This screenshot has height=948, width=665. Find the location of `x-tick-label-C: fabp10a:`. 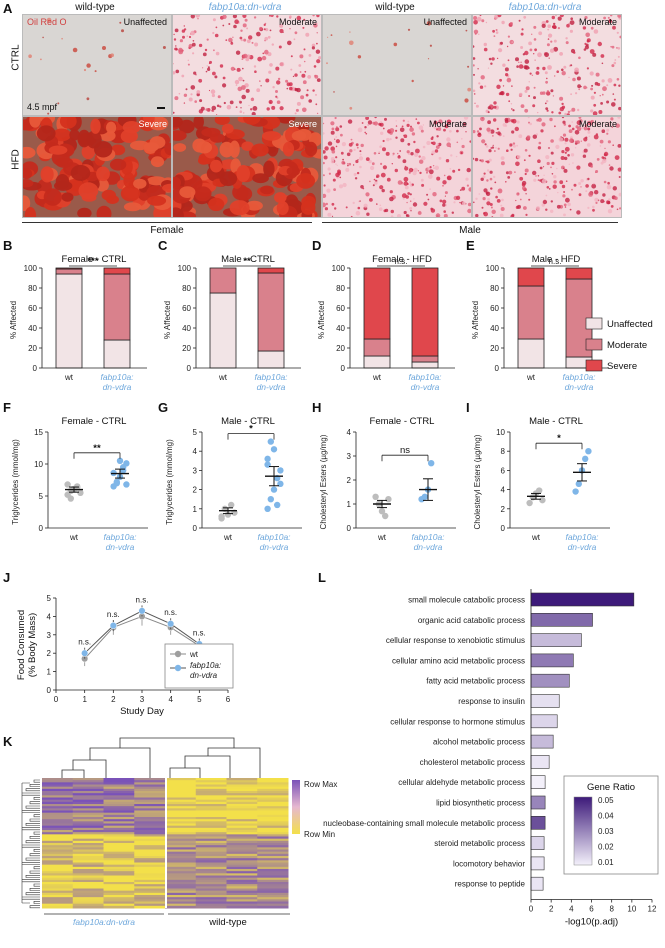

x-tick-label-C: fabp10a: is located at coordinates (271, 377).